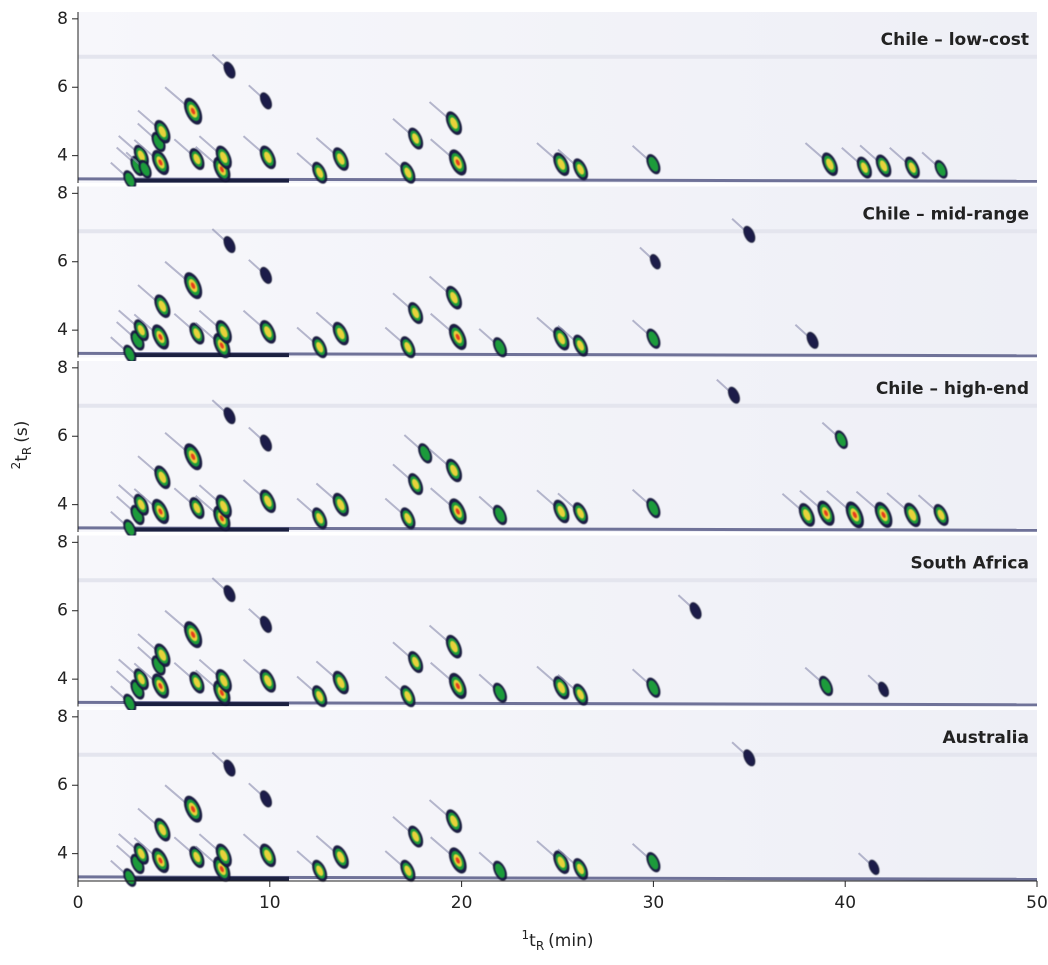 Image resolution: width=1048 pixels, height=965 pixels. Describe the element at coordinates (462, 903) in the screenshot. I see `x-tick-label: 20` at that location.